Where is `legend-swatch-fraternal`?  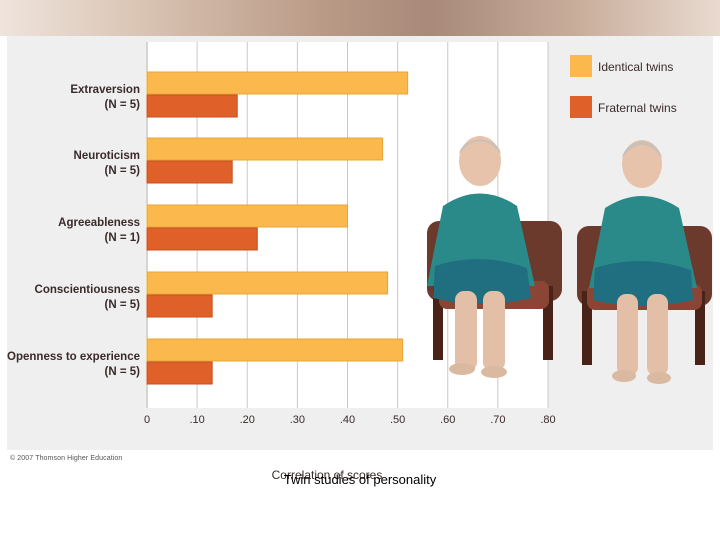
legend-swatch-fraternal is located at coordinates (581, 107).